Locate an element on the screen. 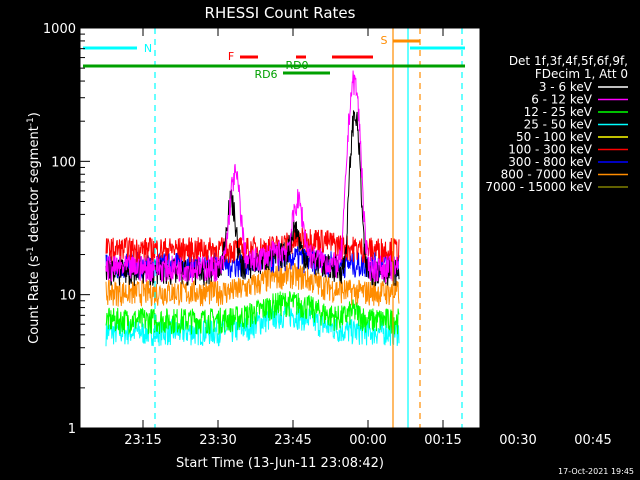 The height and width of the screenshot is (480, 640). y-tick-label-1: 10 is located at coordinates (67, 296).